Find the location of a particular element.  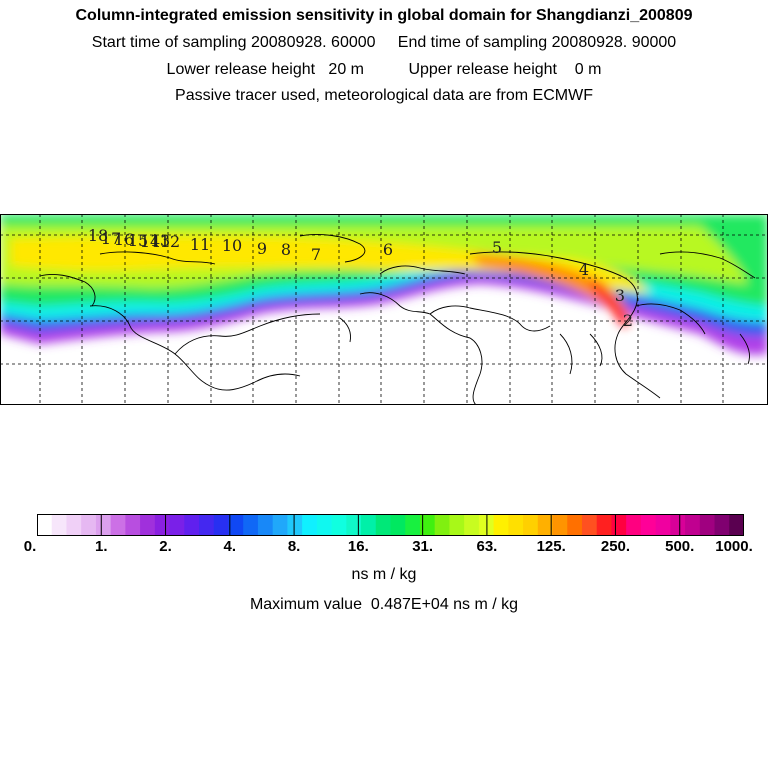

day-label: 4 is located at coordinates (584, 269).